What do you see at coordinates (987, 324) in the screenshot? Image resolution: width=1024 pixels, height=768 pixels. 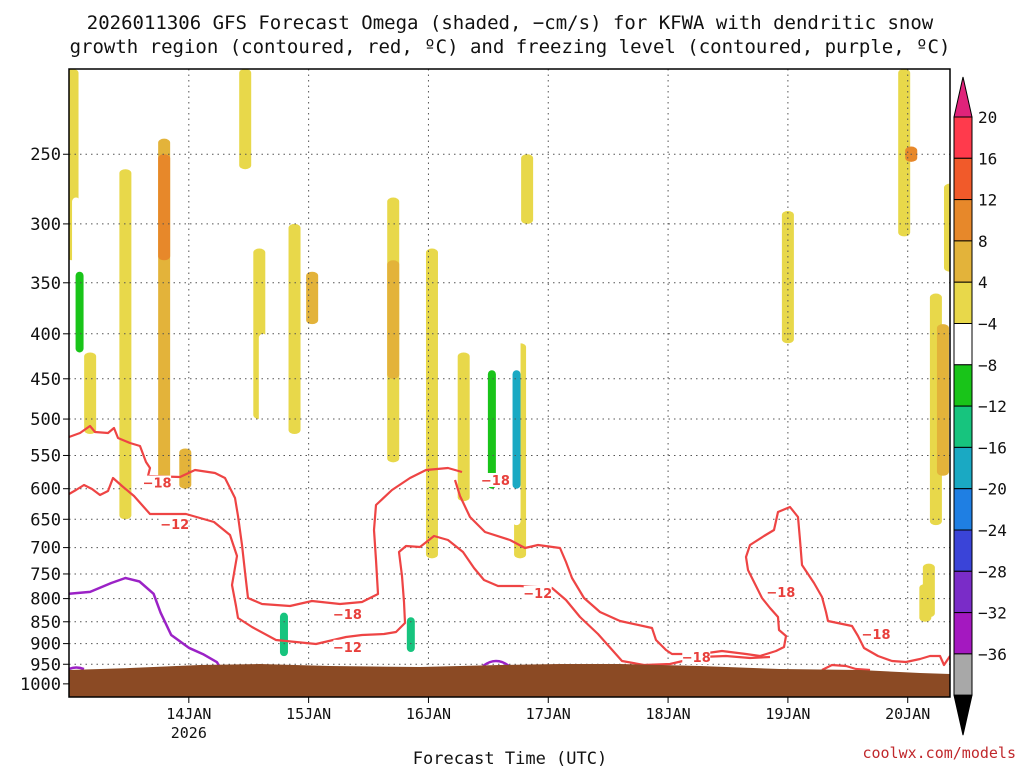 I see `colorbar-tick-label: −4` at bounding box center [987, 324].